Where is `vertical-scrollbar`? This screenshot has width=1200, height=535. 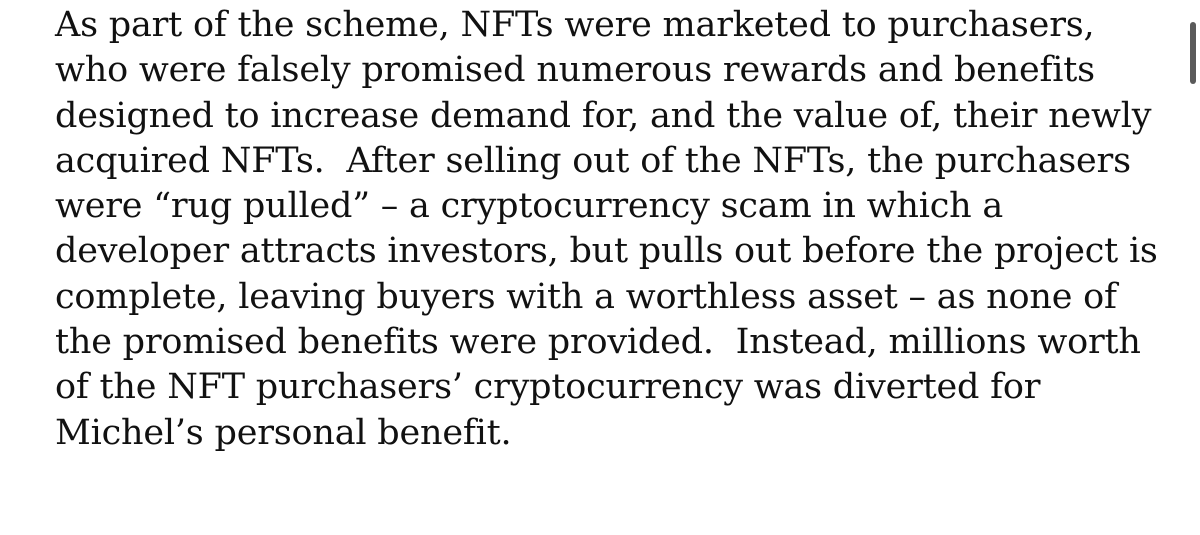
vertical-scrollbar is located at coordinates (1191, 267).